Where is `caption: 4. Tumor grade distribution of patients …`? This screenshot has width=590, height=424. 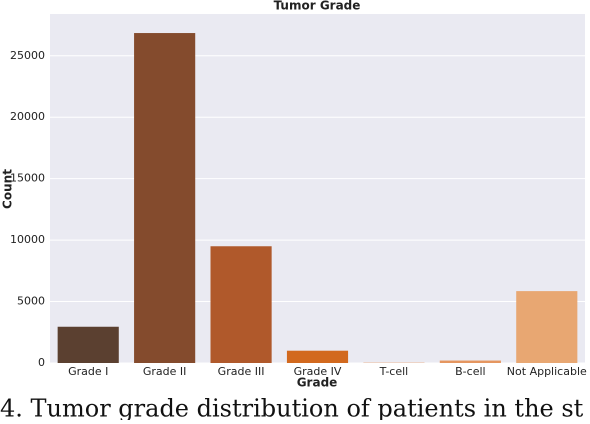 caption: 4. Tumor grade distribution of patients … is located at coordinates (292, 408).